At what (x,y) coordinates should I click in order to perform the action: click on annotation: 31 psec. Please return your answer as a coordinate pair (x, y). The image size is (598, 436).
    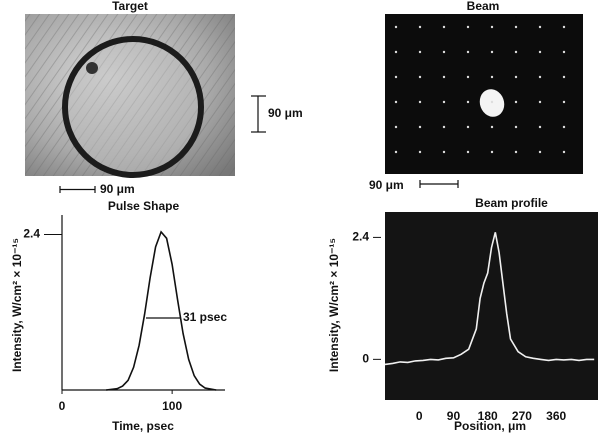
    Looking at the image, I should click on (205, 317).